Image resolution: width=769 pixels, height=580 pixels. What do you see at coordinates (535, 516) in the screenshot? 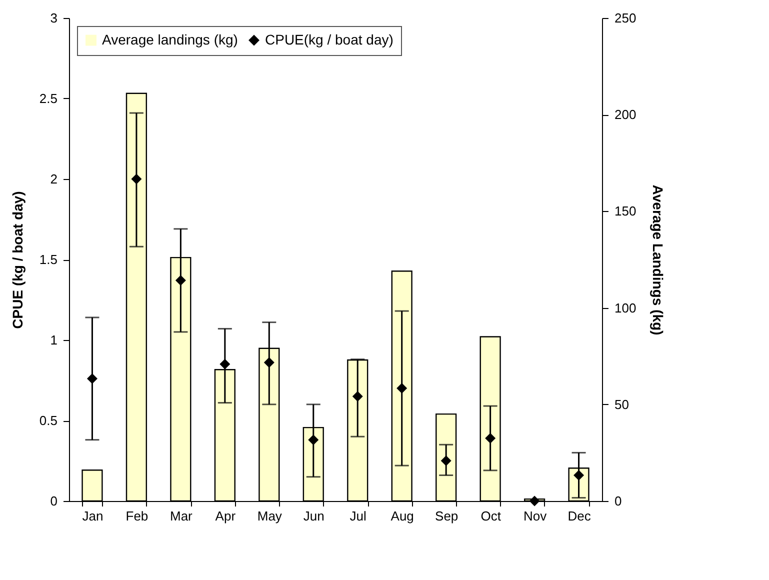
I see `x-tick-label: Nov` at bounding box center [535, 516].